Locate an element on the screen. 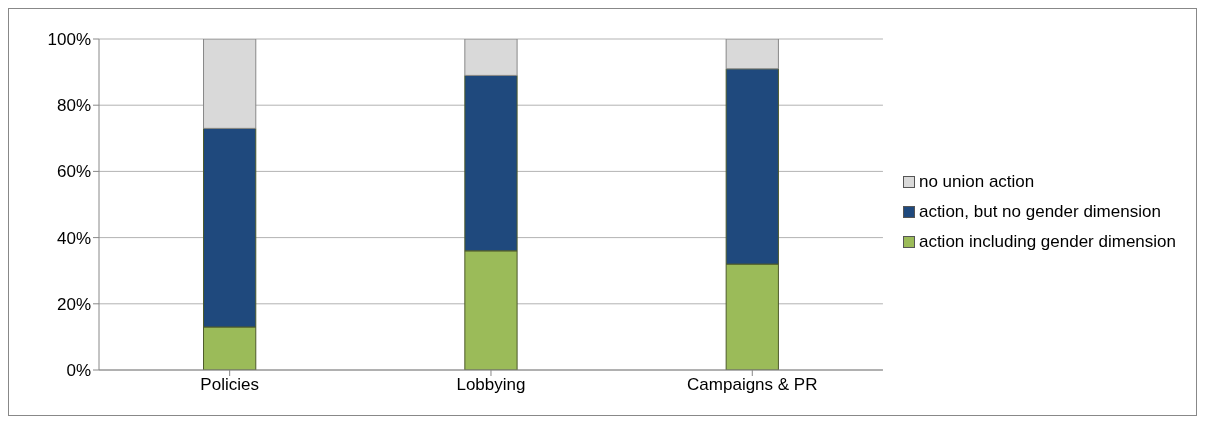  x-tick-label: Policies is located at coordinates (229, 385).